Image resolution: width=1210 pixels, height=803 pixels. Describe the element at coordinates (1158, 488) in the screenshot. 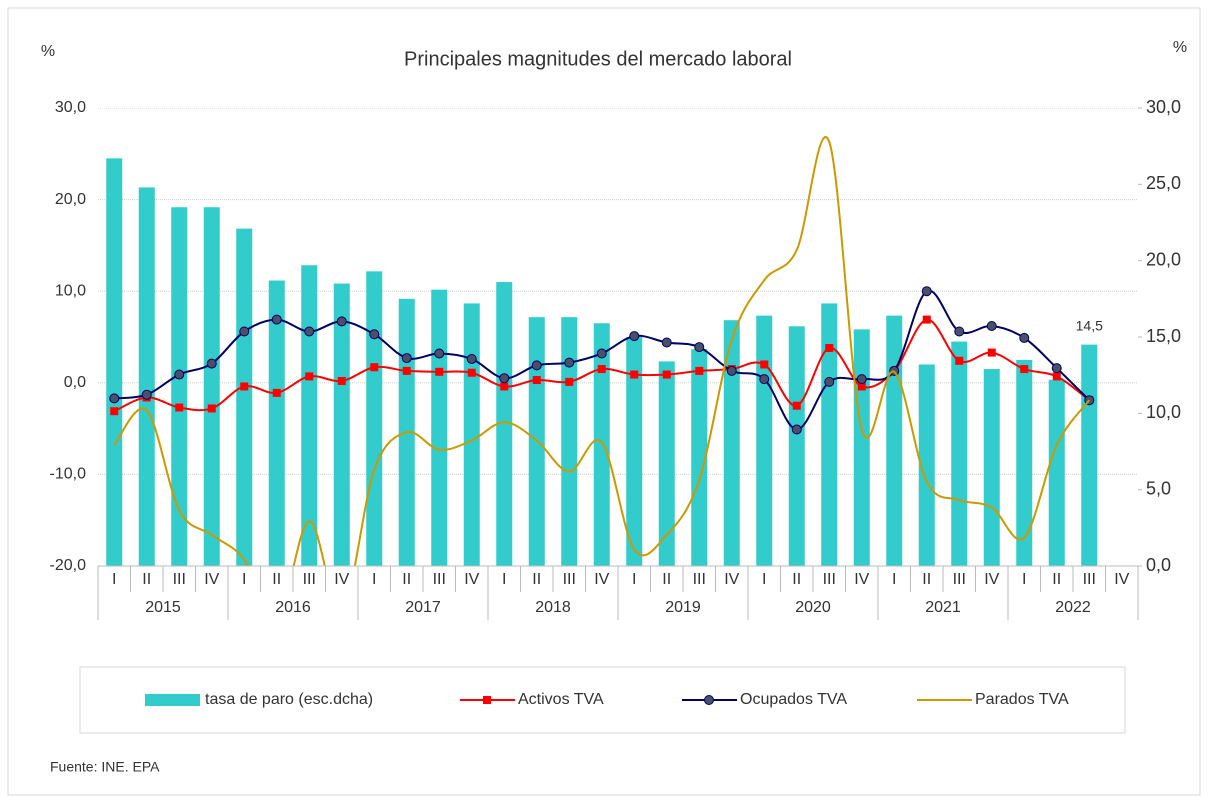

I see `y2-tick-label: 5,0` at that location.